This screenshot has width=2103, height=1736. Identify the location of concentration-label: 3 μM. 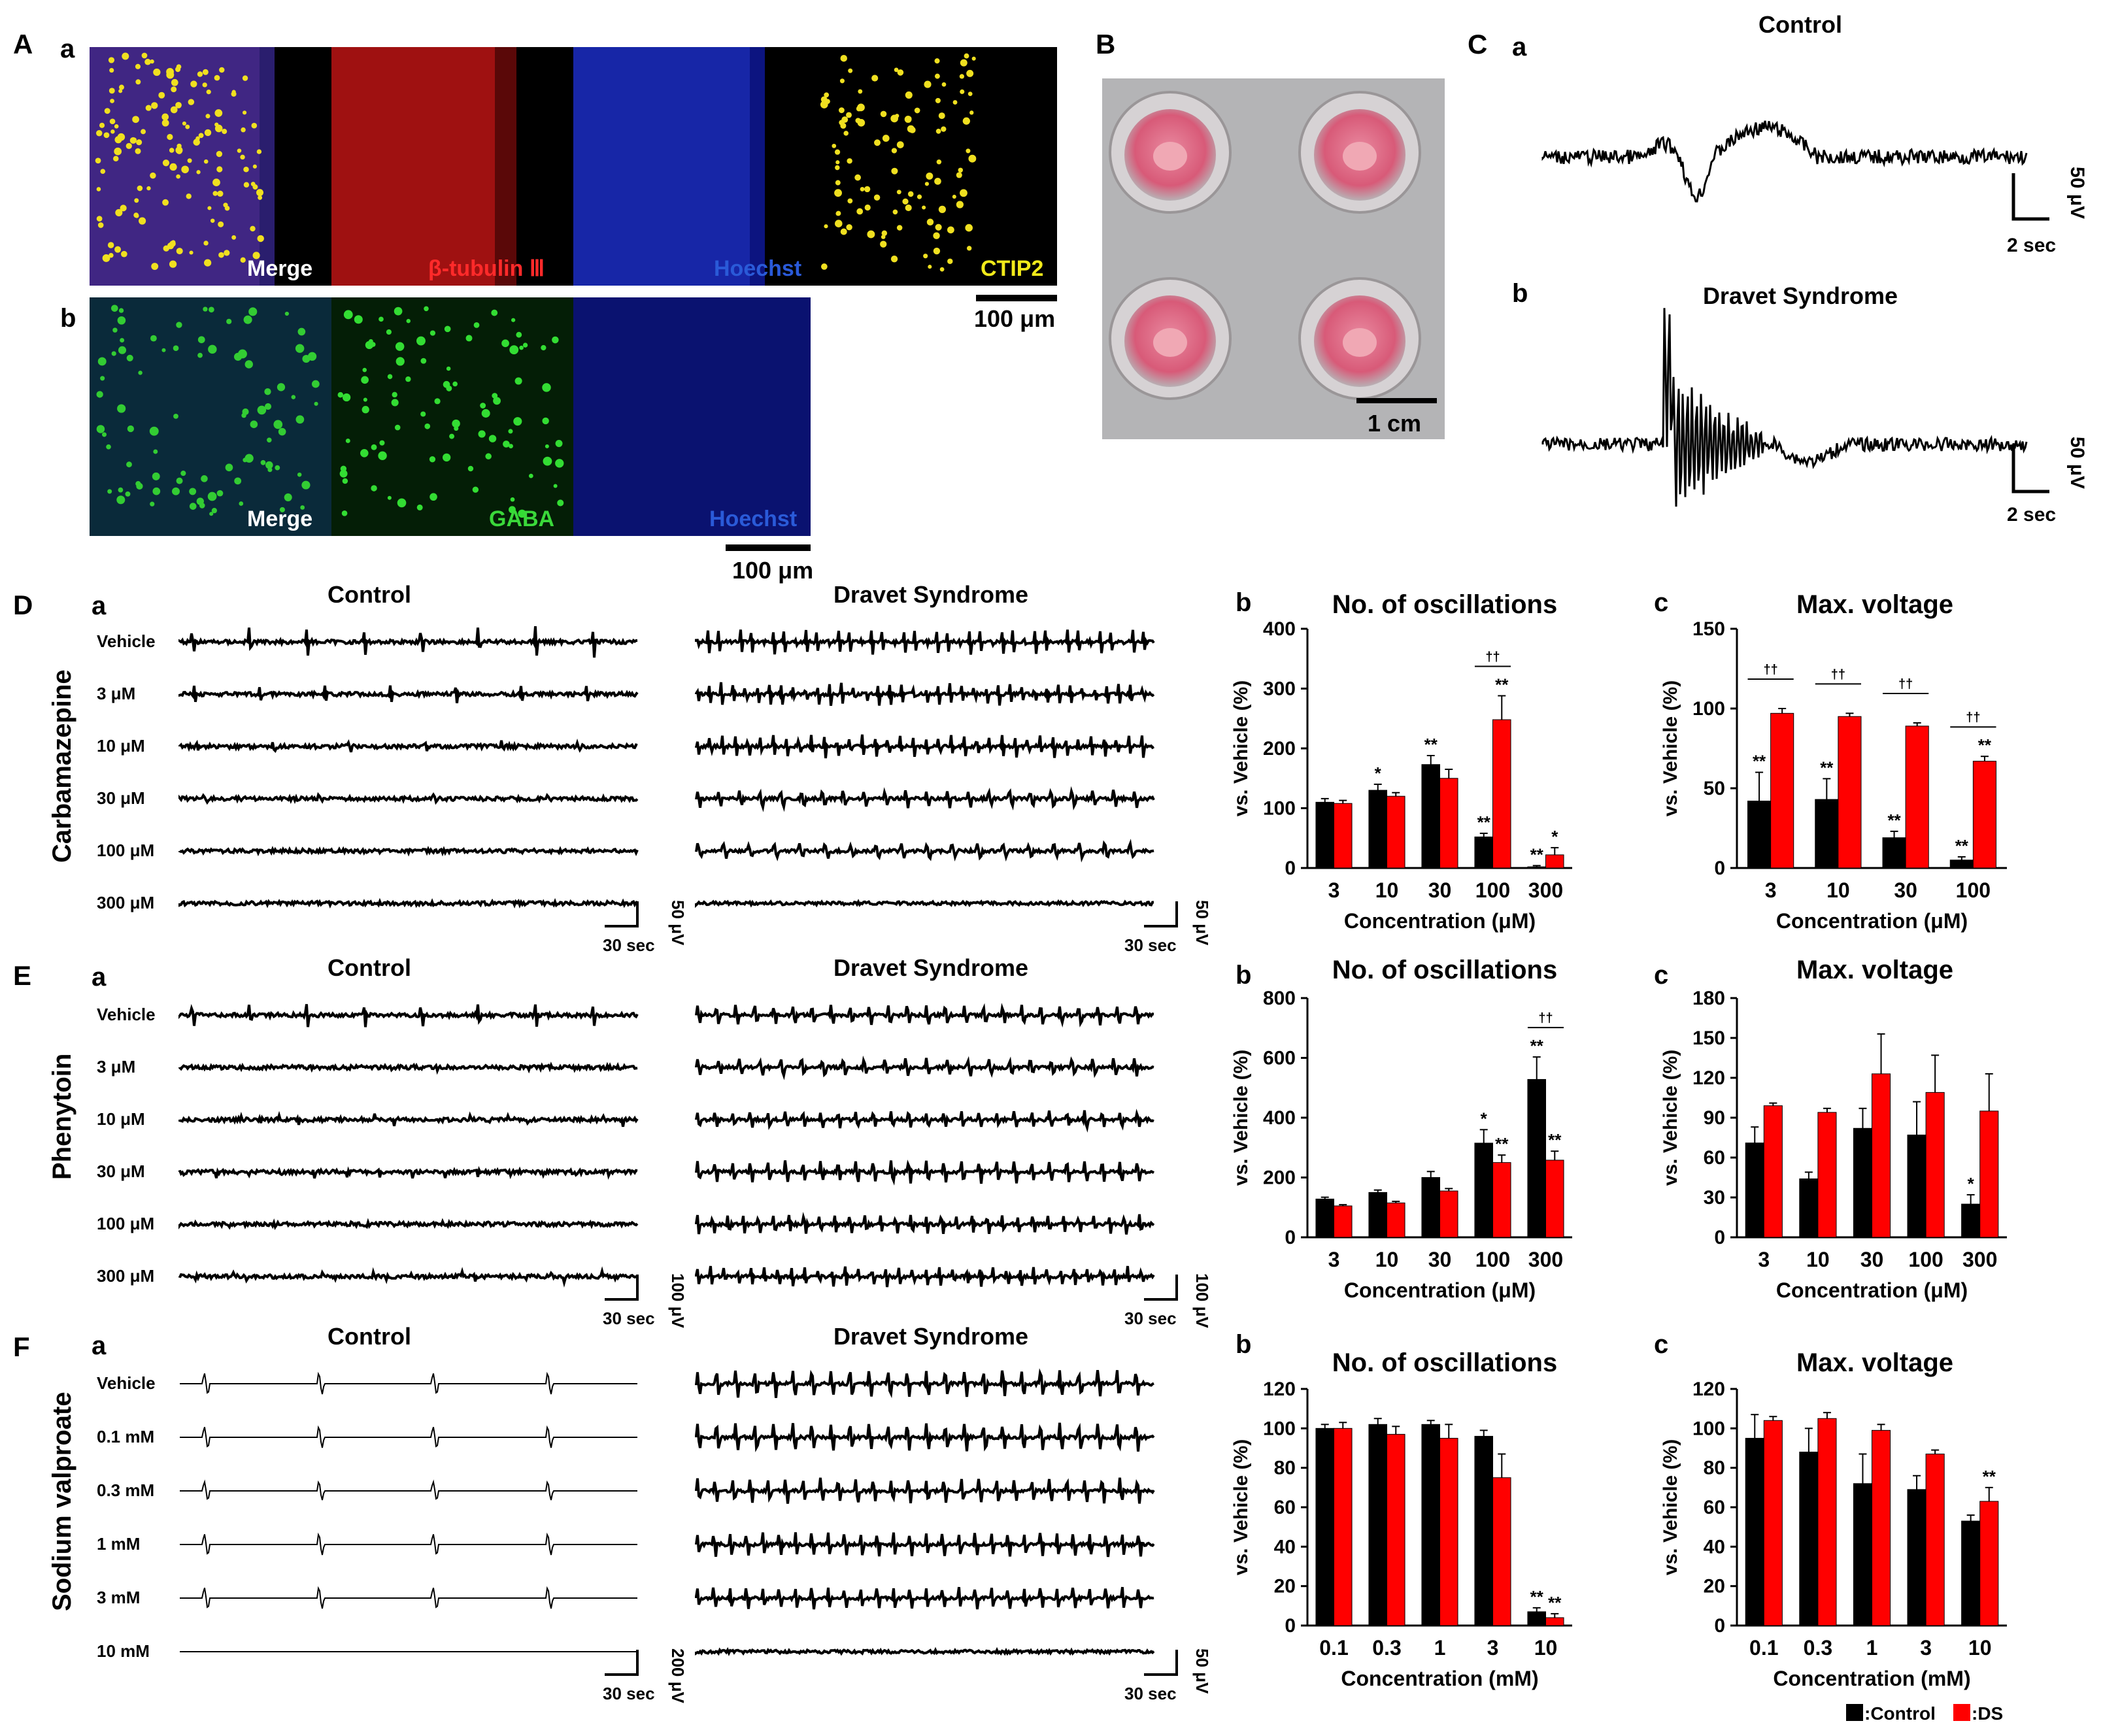
(116, 1067).